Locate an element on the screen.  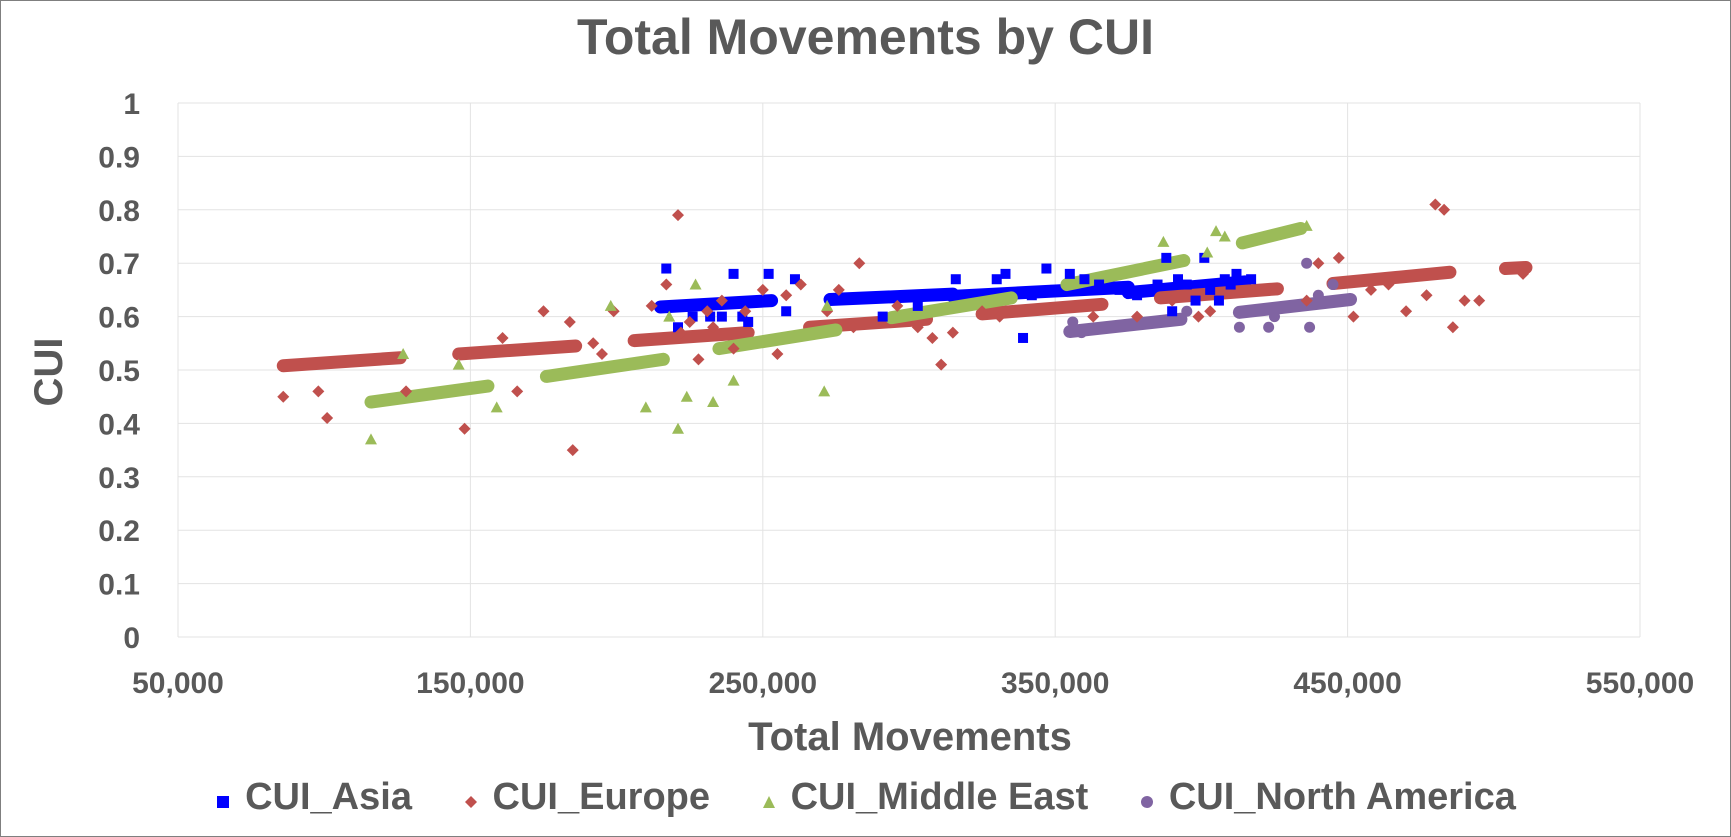
square-marker-icon is located at coordinates (223, 798).